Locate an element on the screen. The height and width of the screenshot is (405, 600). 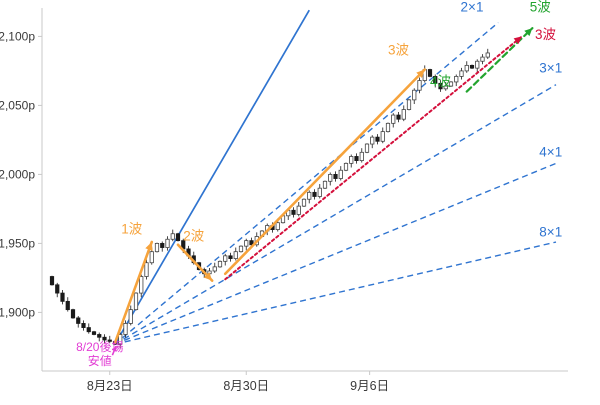
y-tick-label: 1,900p is located at coordinates (17, 312).